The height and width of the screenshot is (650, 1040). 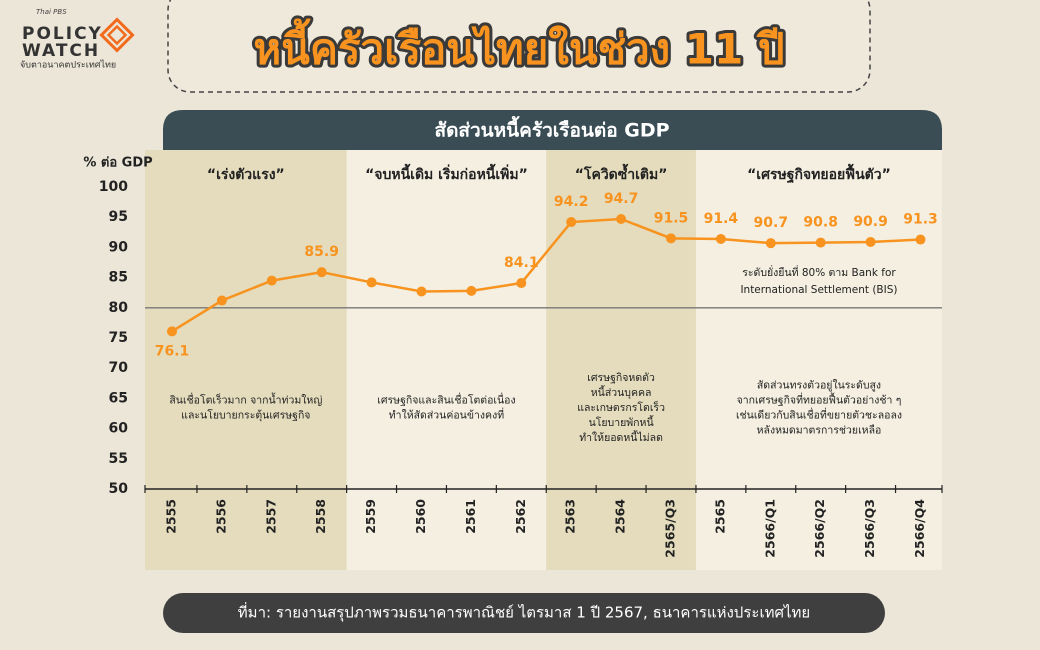 I want to click on y-axis-label: % ต่อ GDP, so click(x=117, y=163).